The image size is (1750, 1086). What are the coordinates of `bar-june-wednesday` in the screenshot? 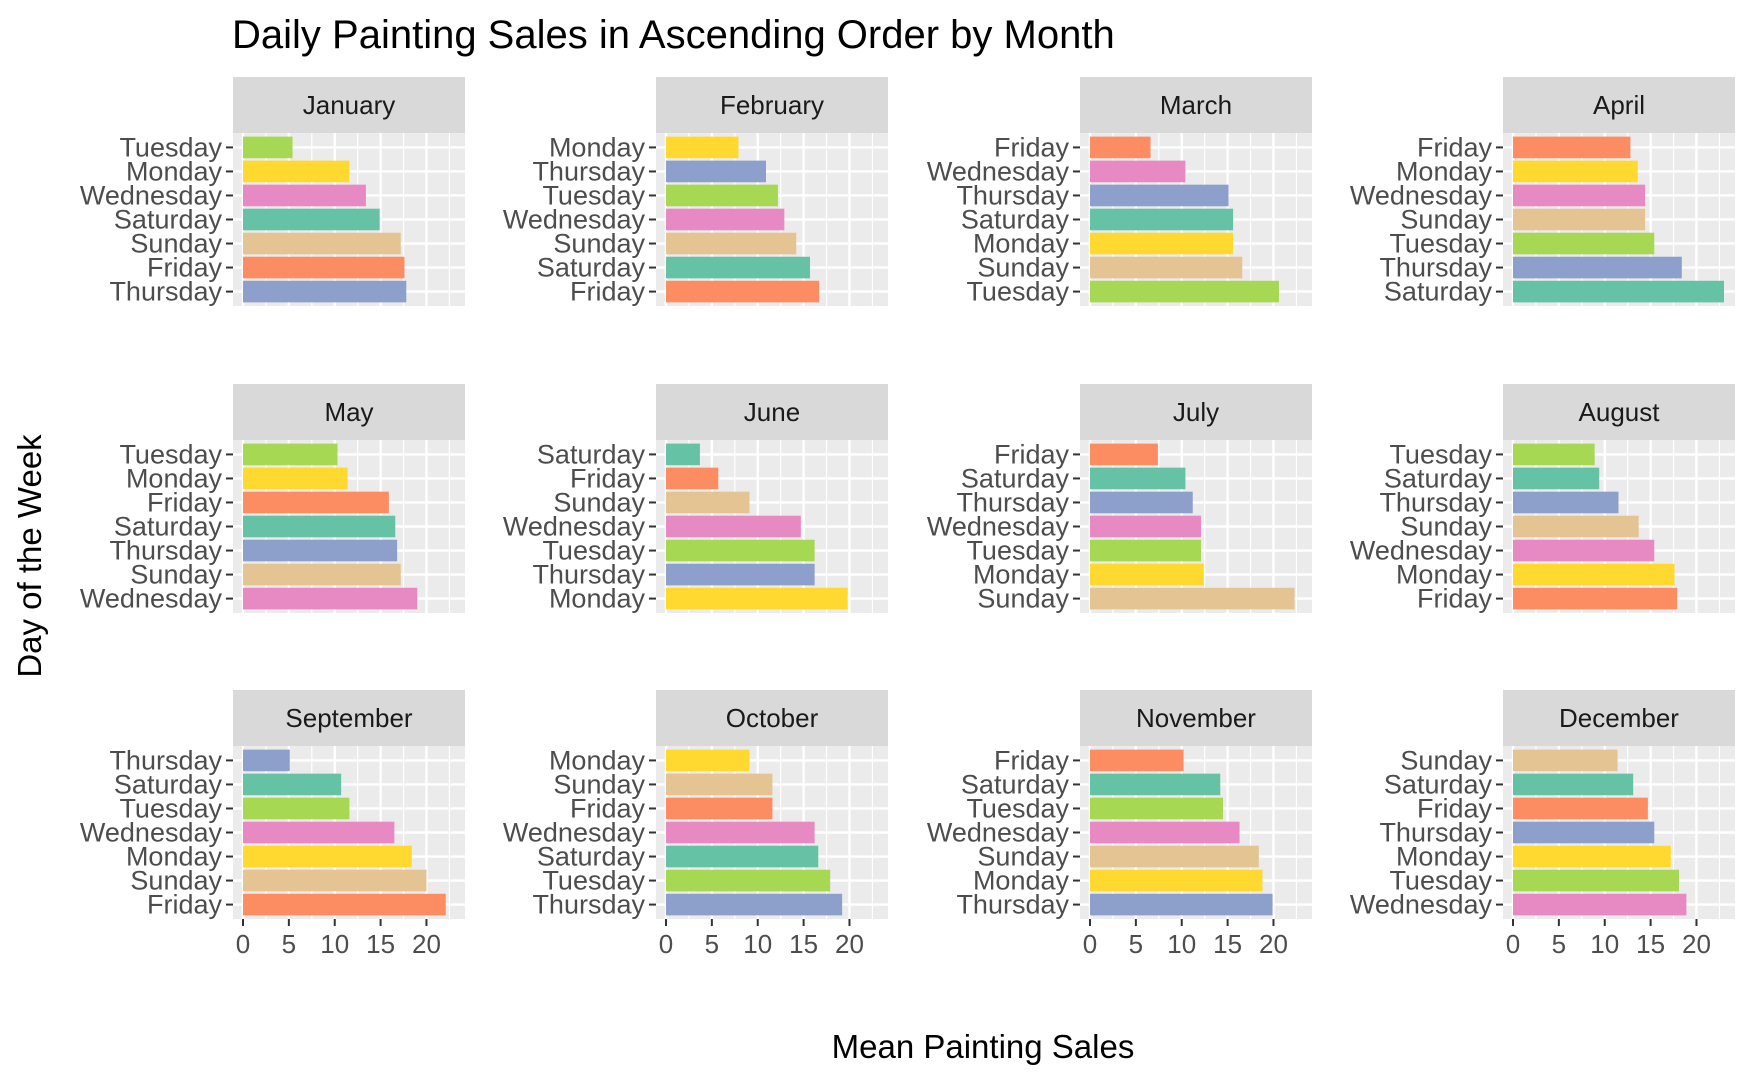 It's located at (733, 526).